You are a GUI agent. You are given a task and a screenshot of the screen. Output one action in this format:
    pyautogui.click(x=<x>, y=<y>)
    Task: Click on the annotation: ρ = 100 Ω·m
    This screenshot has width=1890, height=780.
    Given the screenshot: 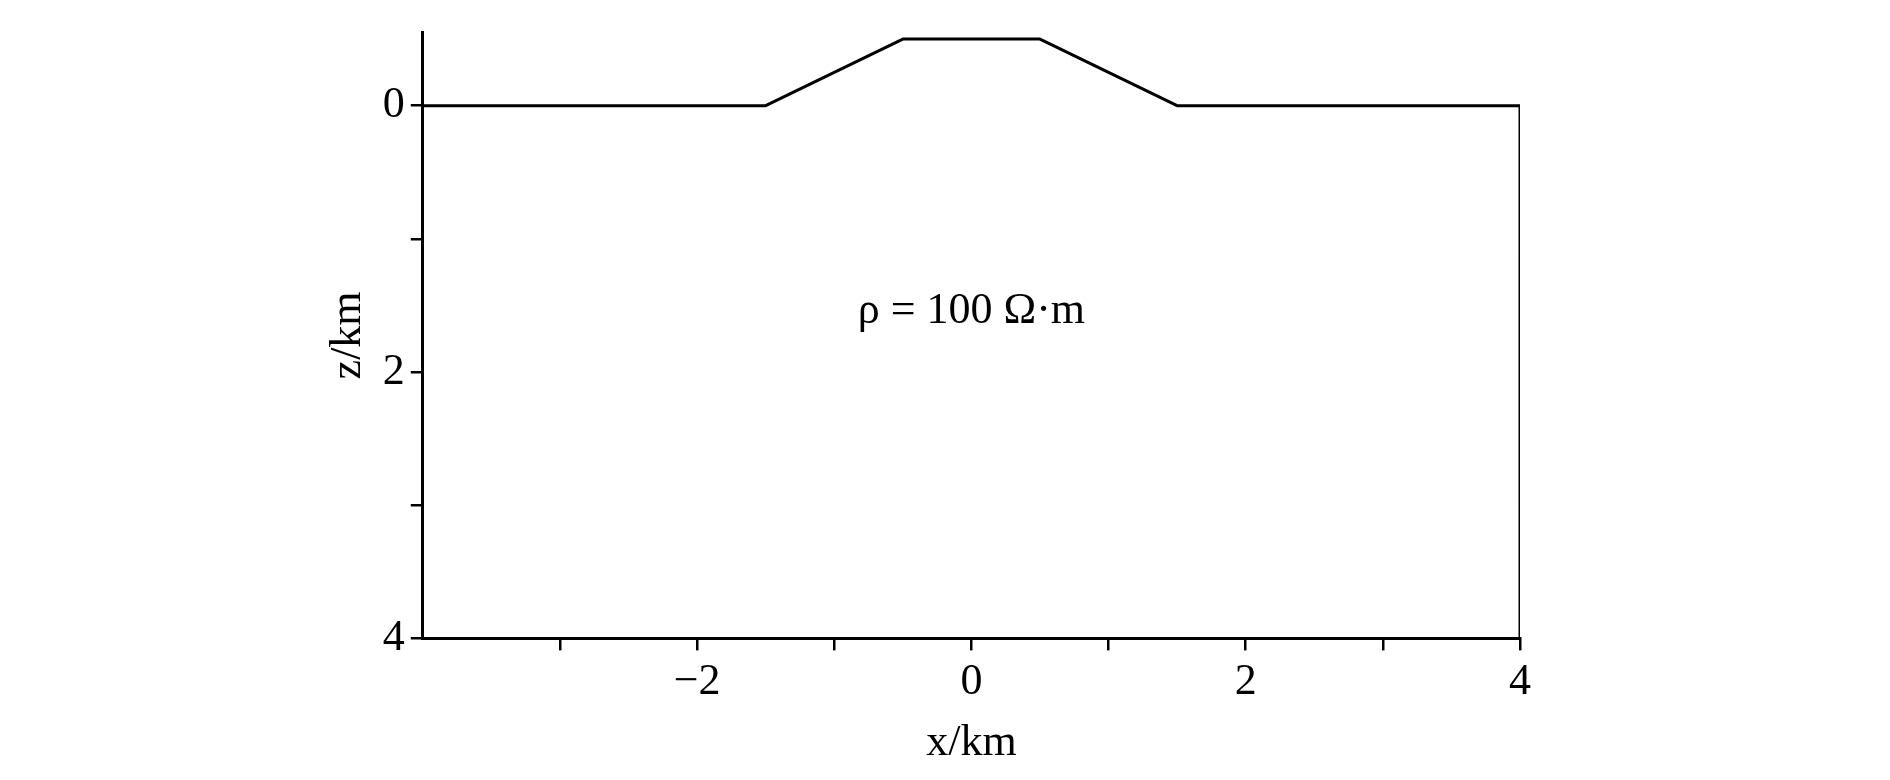 What is the action you would take?
    pyautogui.click(x=971, y=308)
    